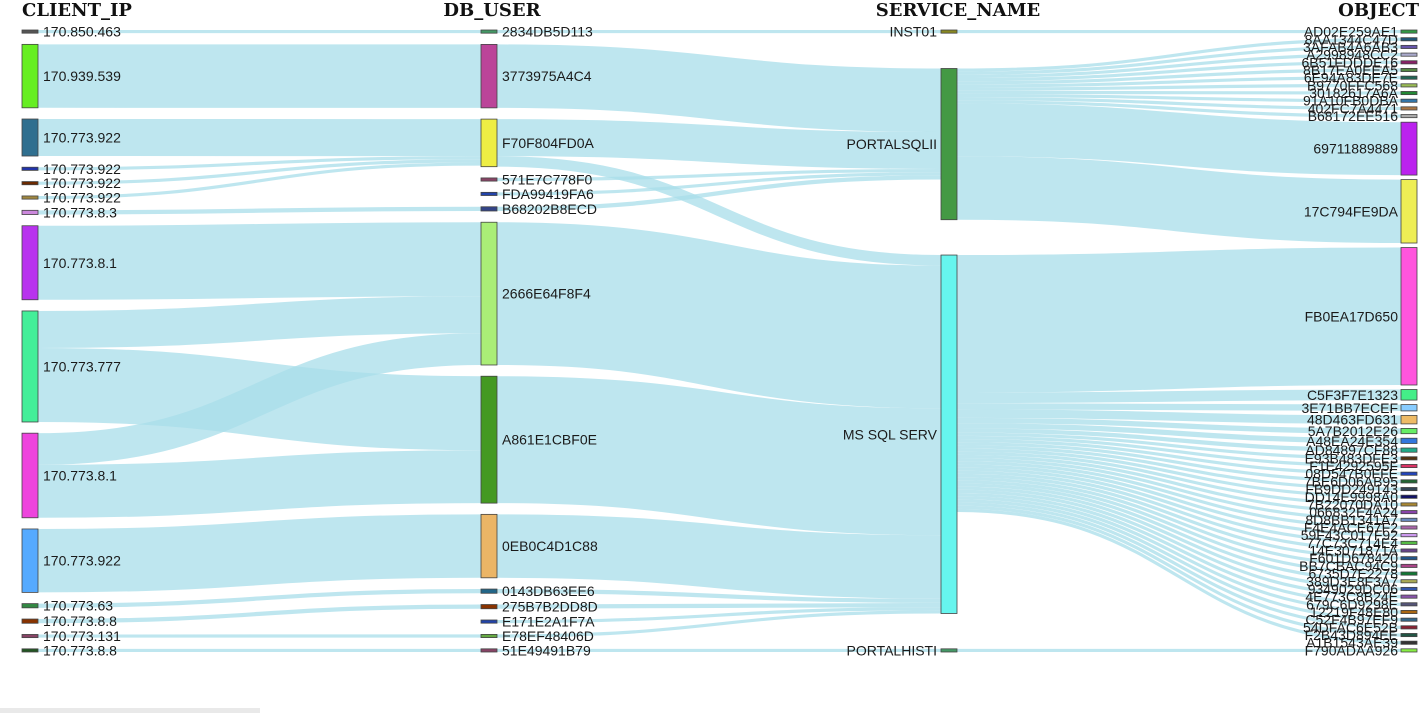  What do you see at coordinates (130, 710) in the screenshot?
I see `horizontal-scrollbar` at bounding box center [130, 710].